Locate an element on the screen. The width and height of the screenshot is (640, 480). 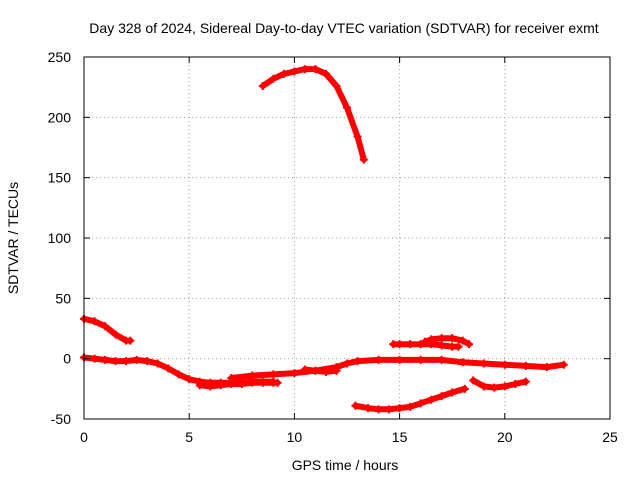
x-tick-label: 25 is located at coordinates (610, 437).